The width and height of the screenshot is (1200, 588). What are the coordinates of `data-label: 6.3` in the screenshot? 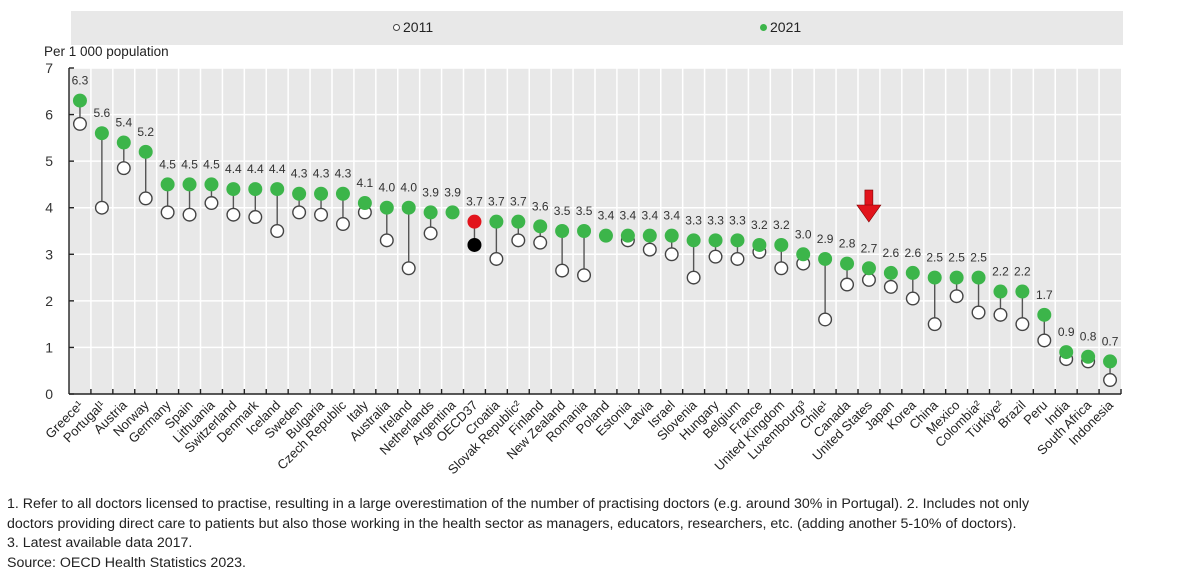 It's located at (80, 81).